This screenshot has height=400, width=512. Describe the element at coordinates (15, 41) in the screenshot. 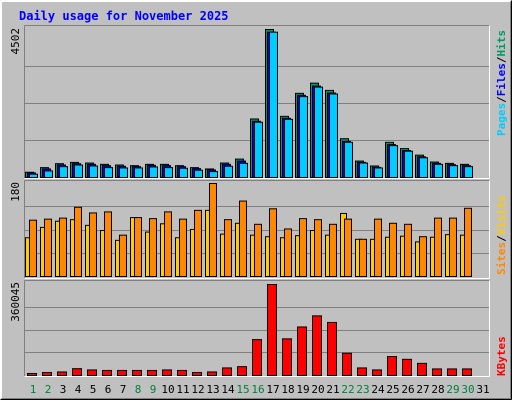

I see `y-max-label-hits: 4502` at that location.